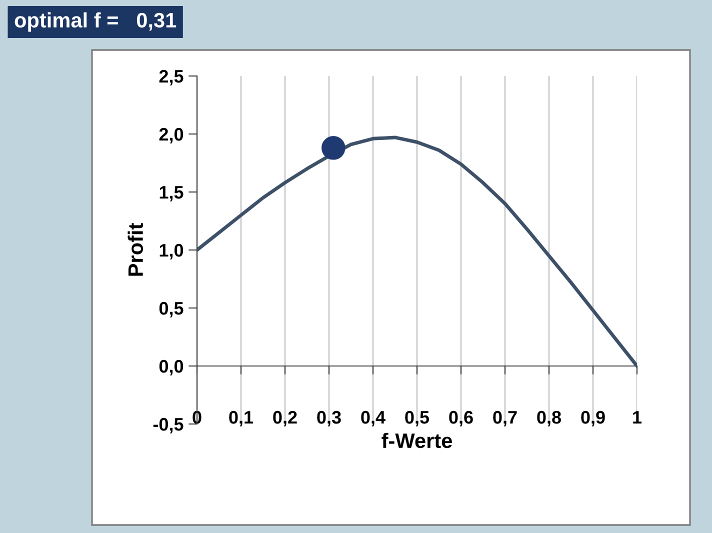  I want to click on x-tick-label: 0,4, so click(373, 418).